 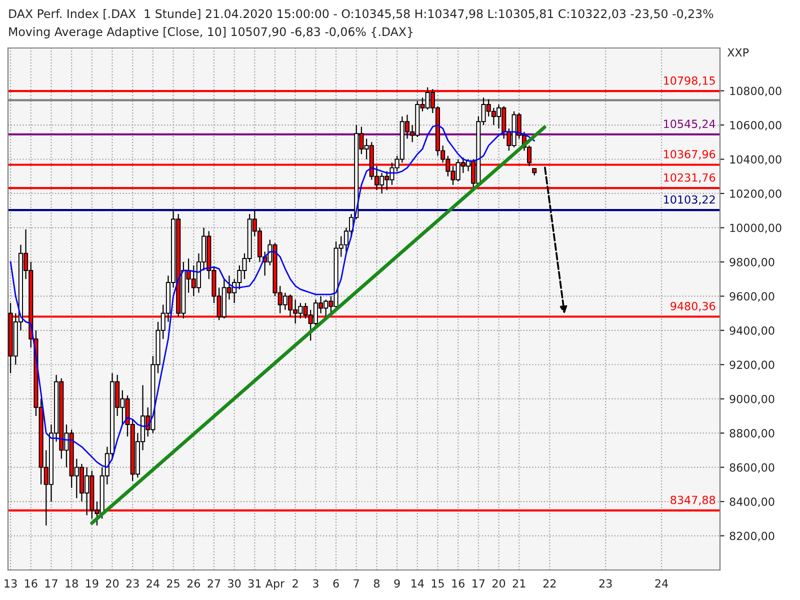 What do you see at coordinates (377, 583) in the screenshot?
I see `x-tick-label: 8` at bounding box center [377, 583].